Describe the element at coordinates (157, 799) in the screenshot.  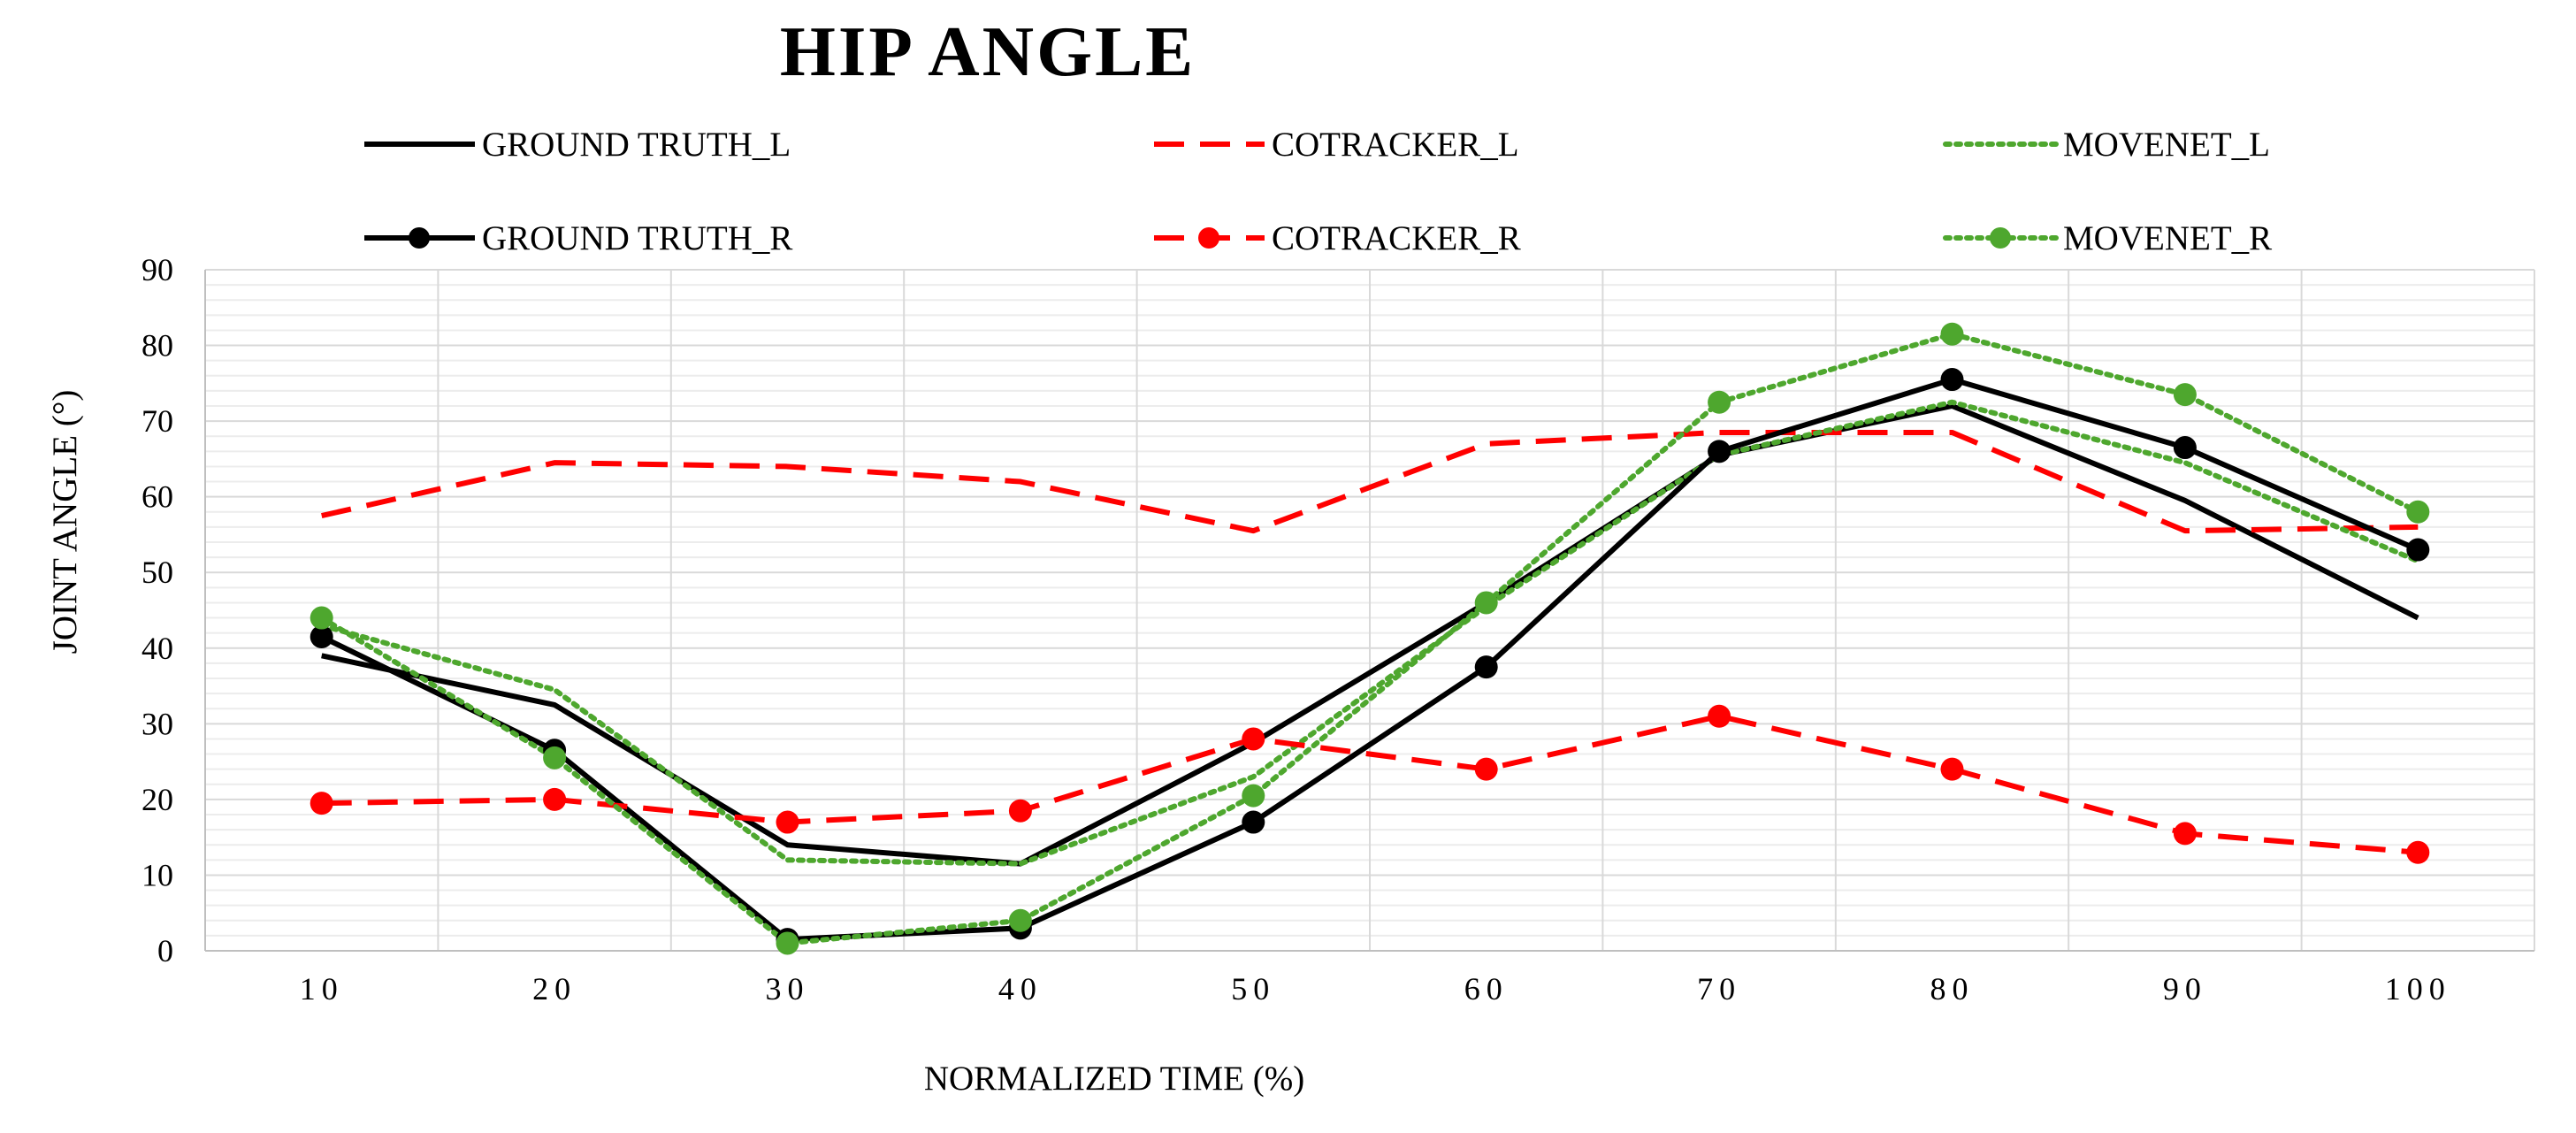
I see `y-tick-label: 20` at that location.